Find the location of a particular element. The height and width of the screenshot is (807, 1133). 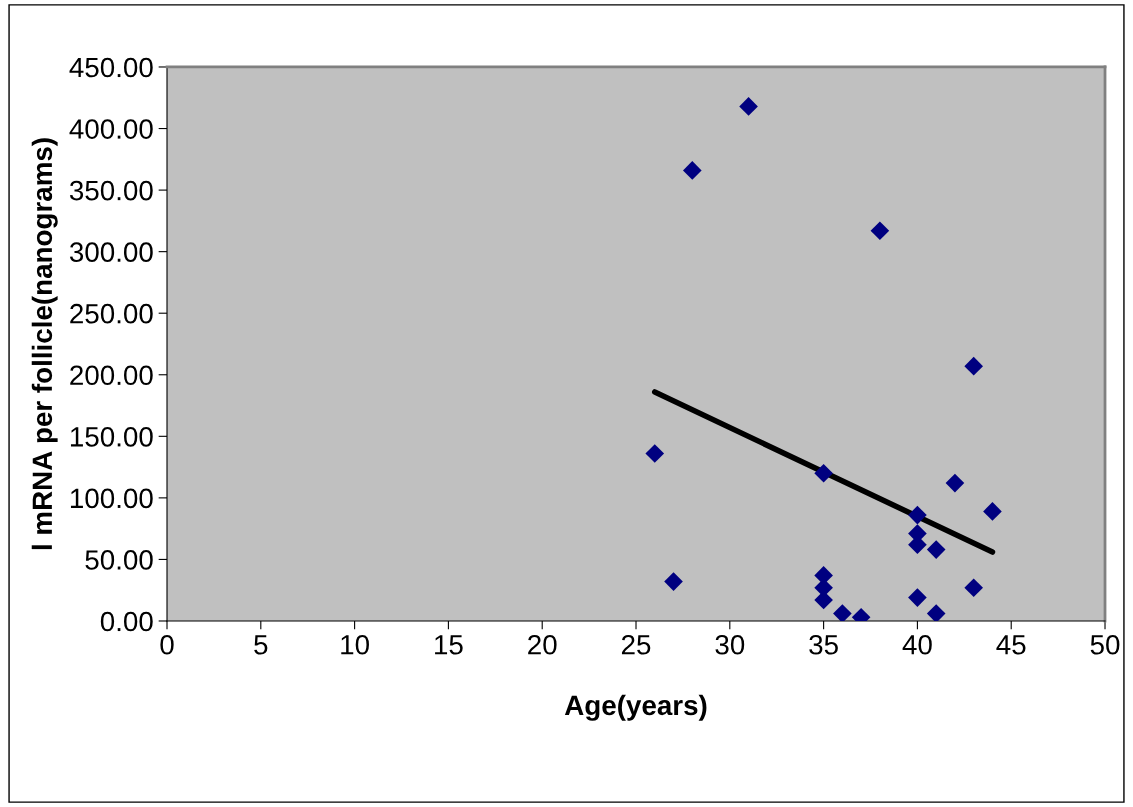

x-tick-label: 40 is located at coordinates (917, 644).